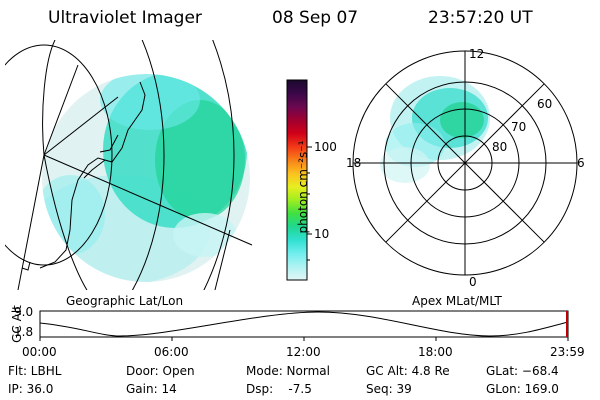 The image size is (600, 400). Describe the element at coordinates (160, 371) in the screenshot. I see `info-door: Door: Open` at that location.